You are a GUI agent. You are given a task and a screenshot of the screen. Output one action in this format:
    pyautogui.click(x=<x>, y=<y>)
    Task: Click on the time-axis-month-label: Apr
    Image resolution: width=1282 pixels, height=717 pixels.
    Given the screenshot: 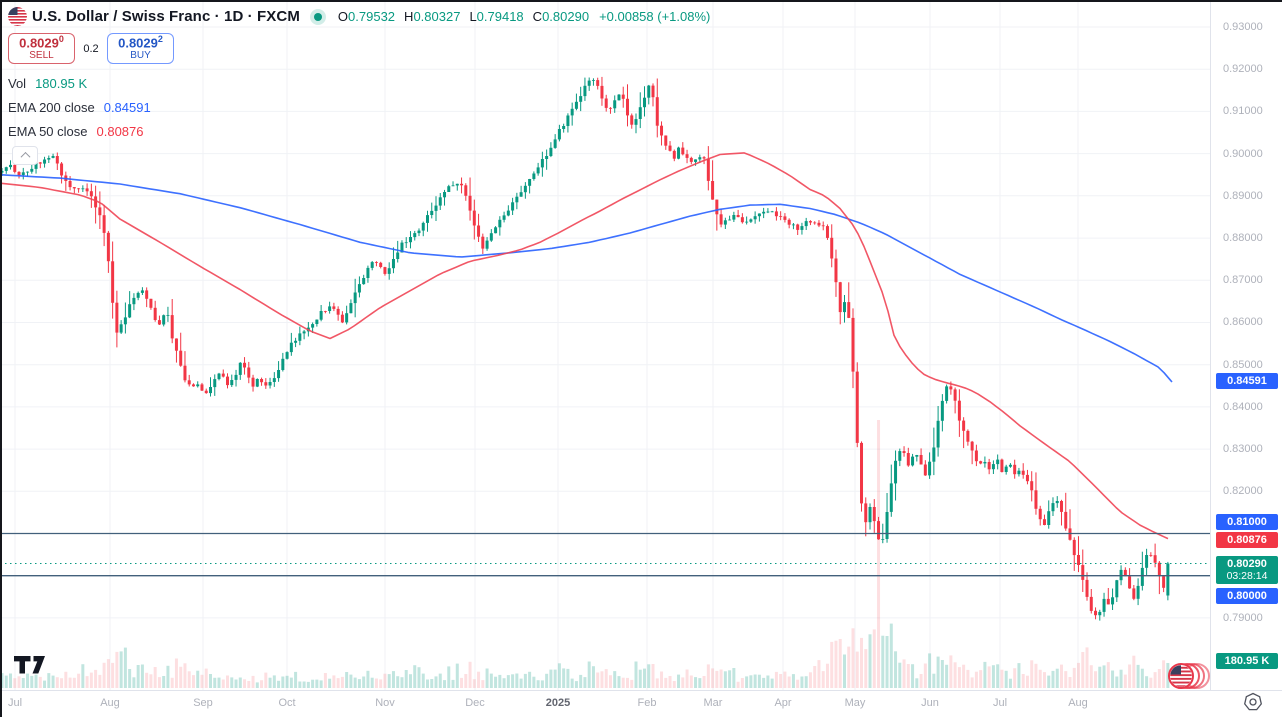 What is the action you would take?
    pyautogui.click(x=783, y=703)
    